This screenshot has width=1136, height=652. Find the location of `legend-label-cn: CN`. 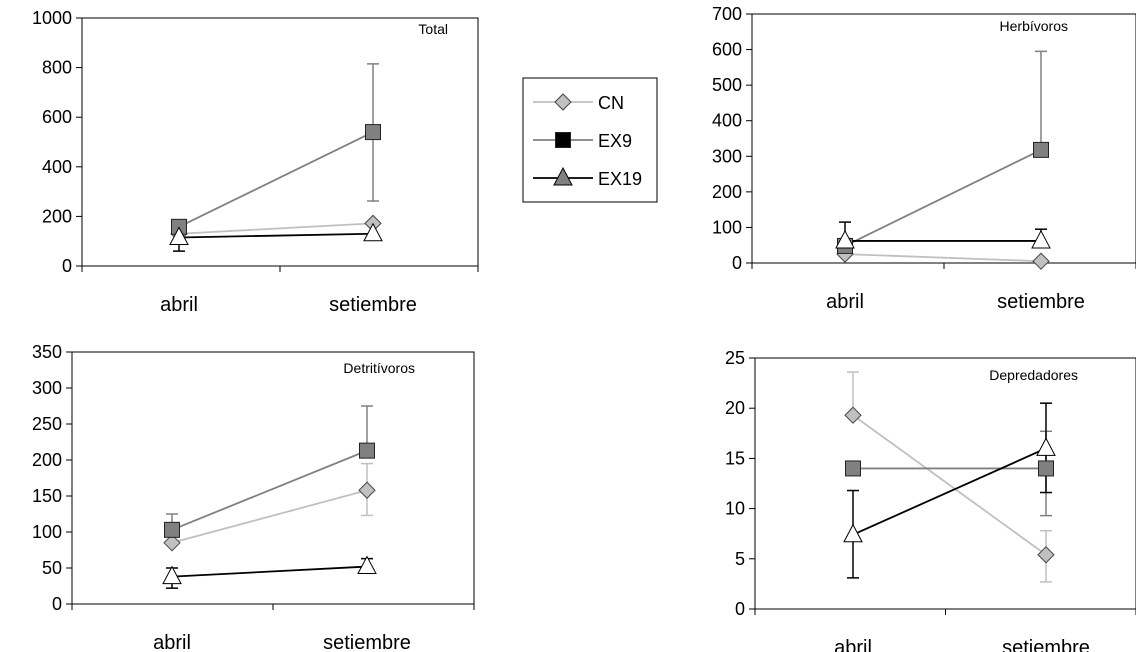

legend-label-cn: CN is located at coordinates (611, 103).